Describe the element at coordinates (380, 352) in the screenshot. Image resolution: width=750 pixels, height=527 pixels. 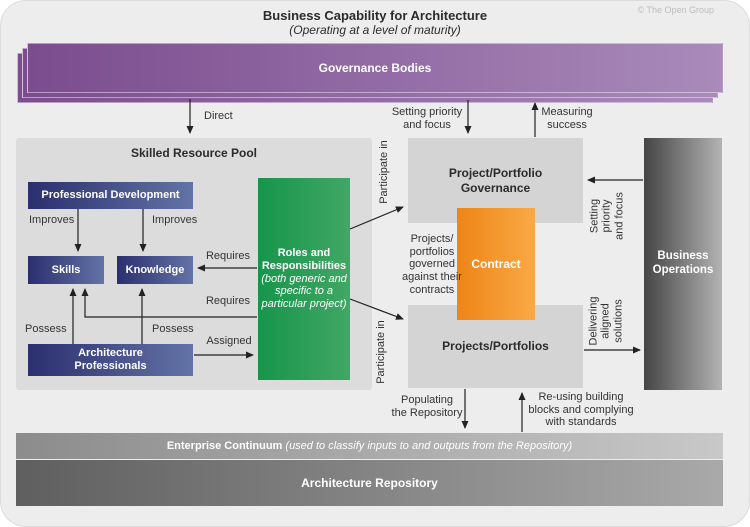
I see `edge-label-participate-in-bottom: Participate in` at that location.